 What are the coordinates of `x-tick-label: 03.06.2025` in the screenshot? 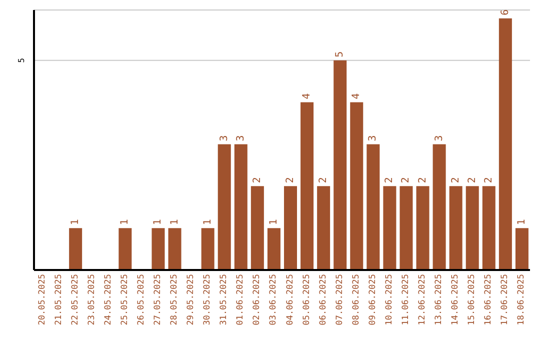 It's located at (273, 300).